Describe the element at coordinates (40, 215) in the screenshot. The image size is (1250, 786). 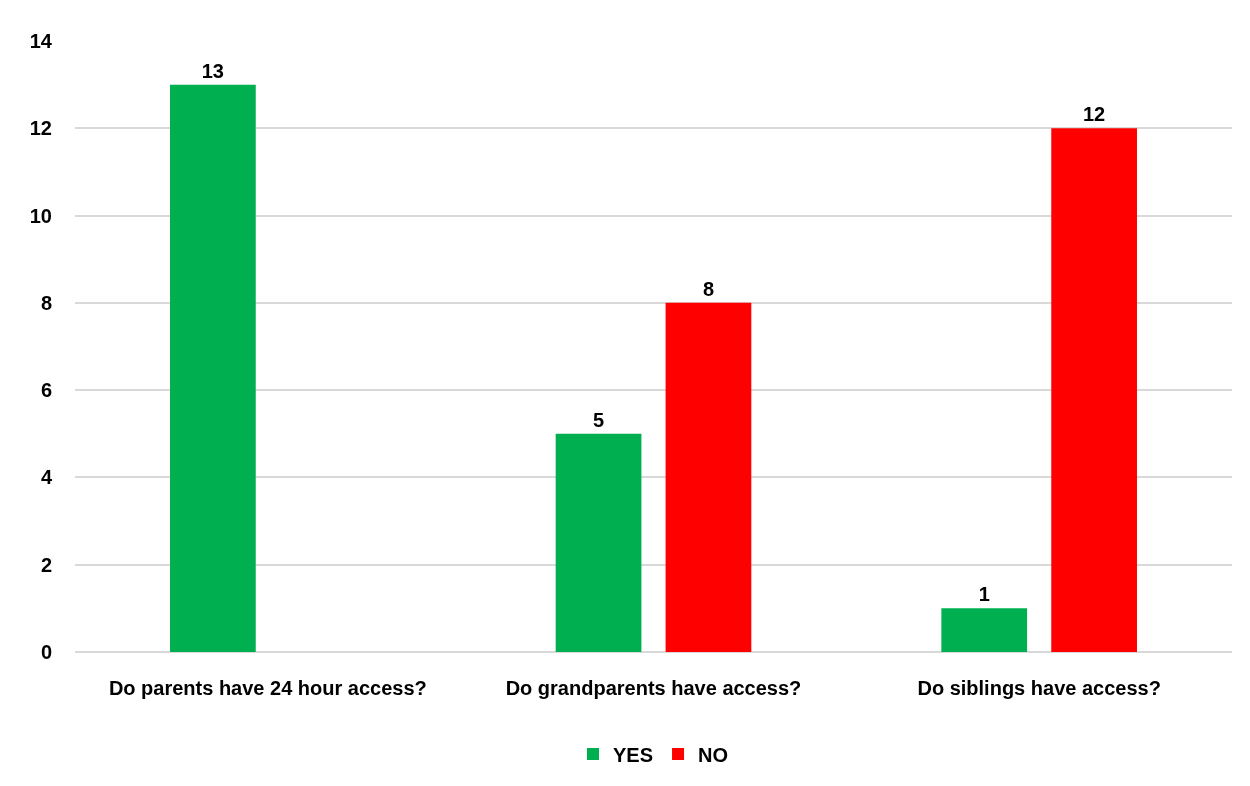
I see `y-tick-label: 10` at that location.